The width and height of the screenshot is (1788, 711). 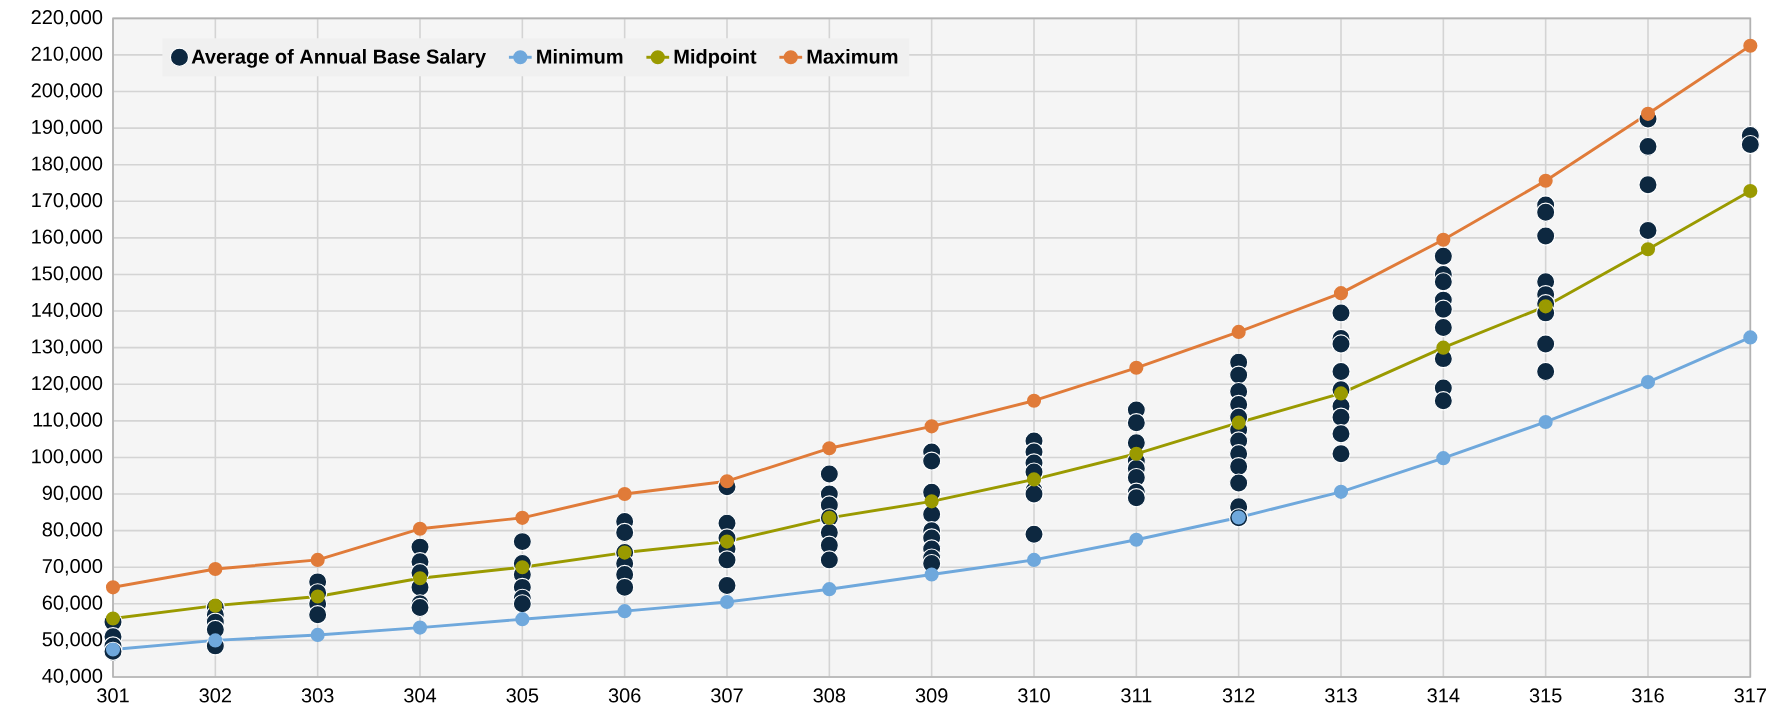 What do you see at coordinates (67, 384) in the screenshot?
I see `y-tick-label: 120,000` at bounding box center [67, 384].